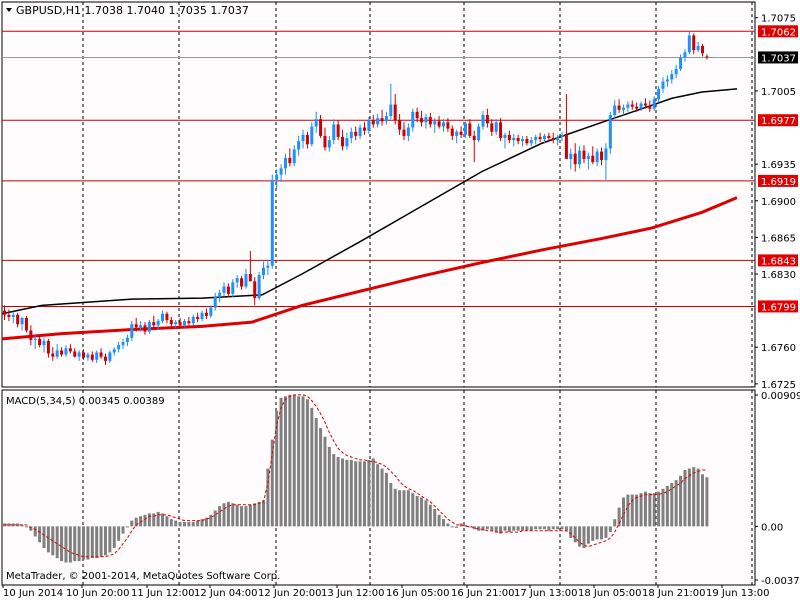  I want to click on level-price-tag: 1.6919, so click(778, 181).